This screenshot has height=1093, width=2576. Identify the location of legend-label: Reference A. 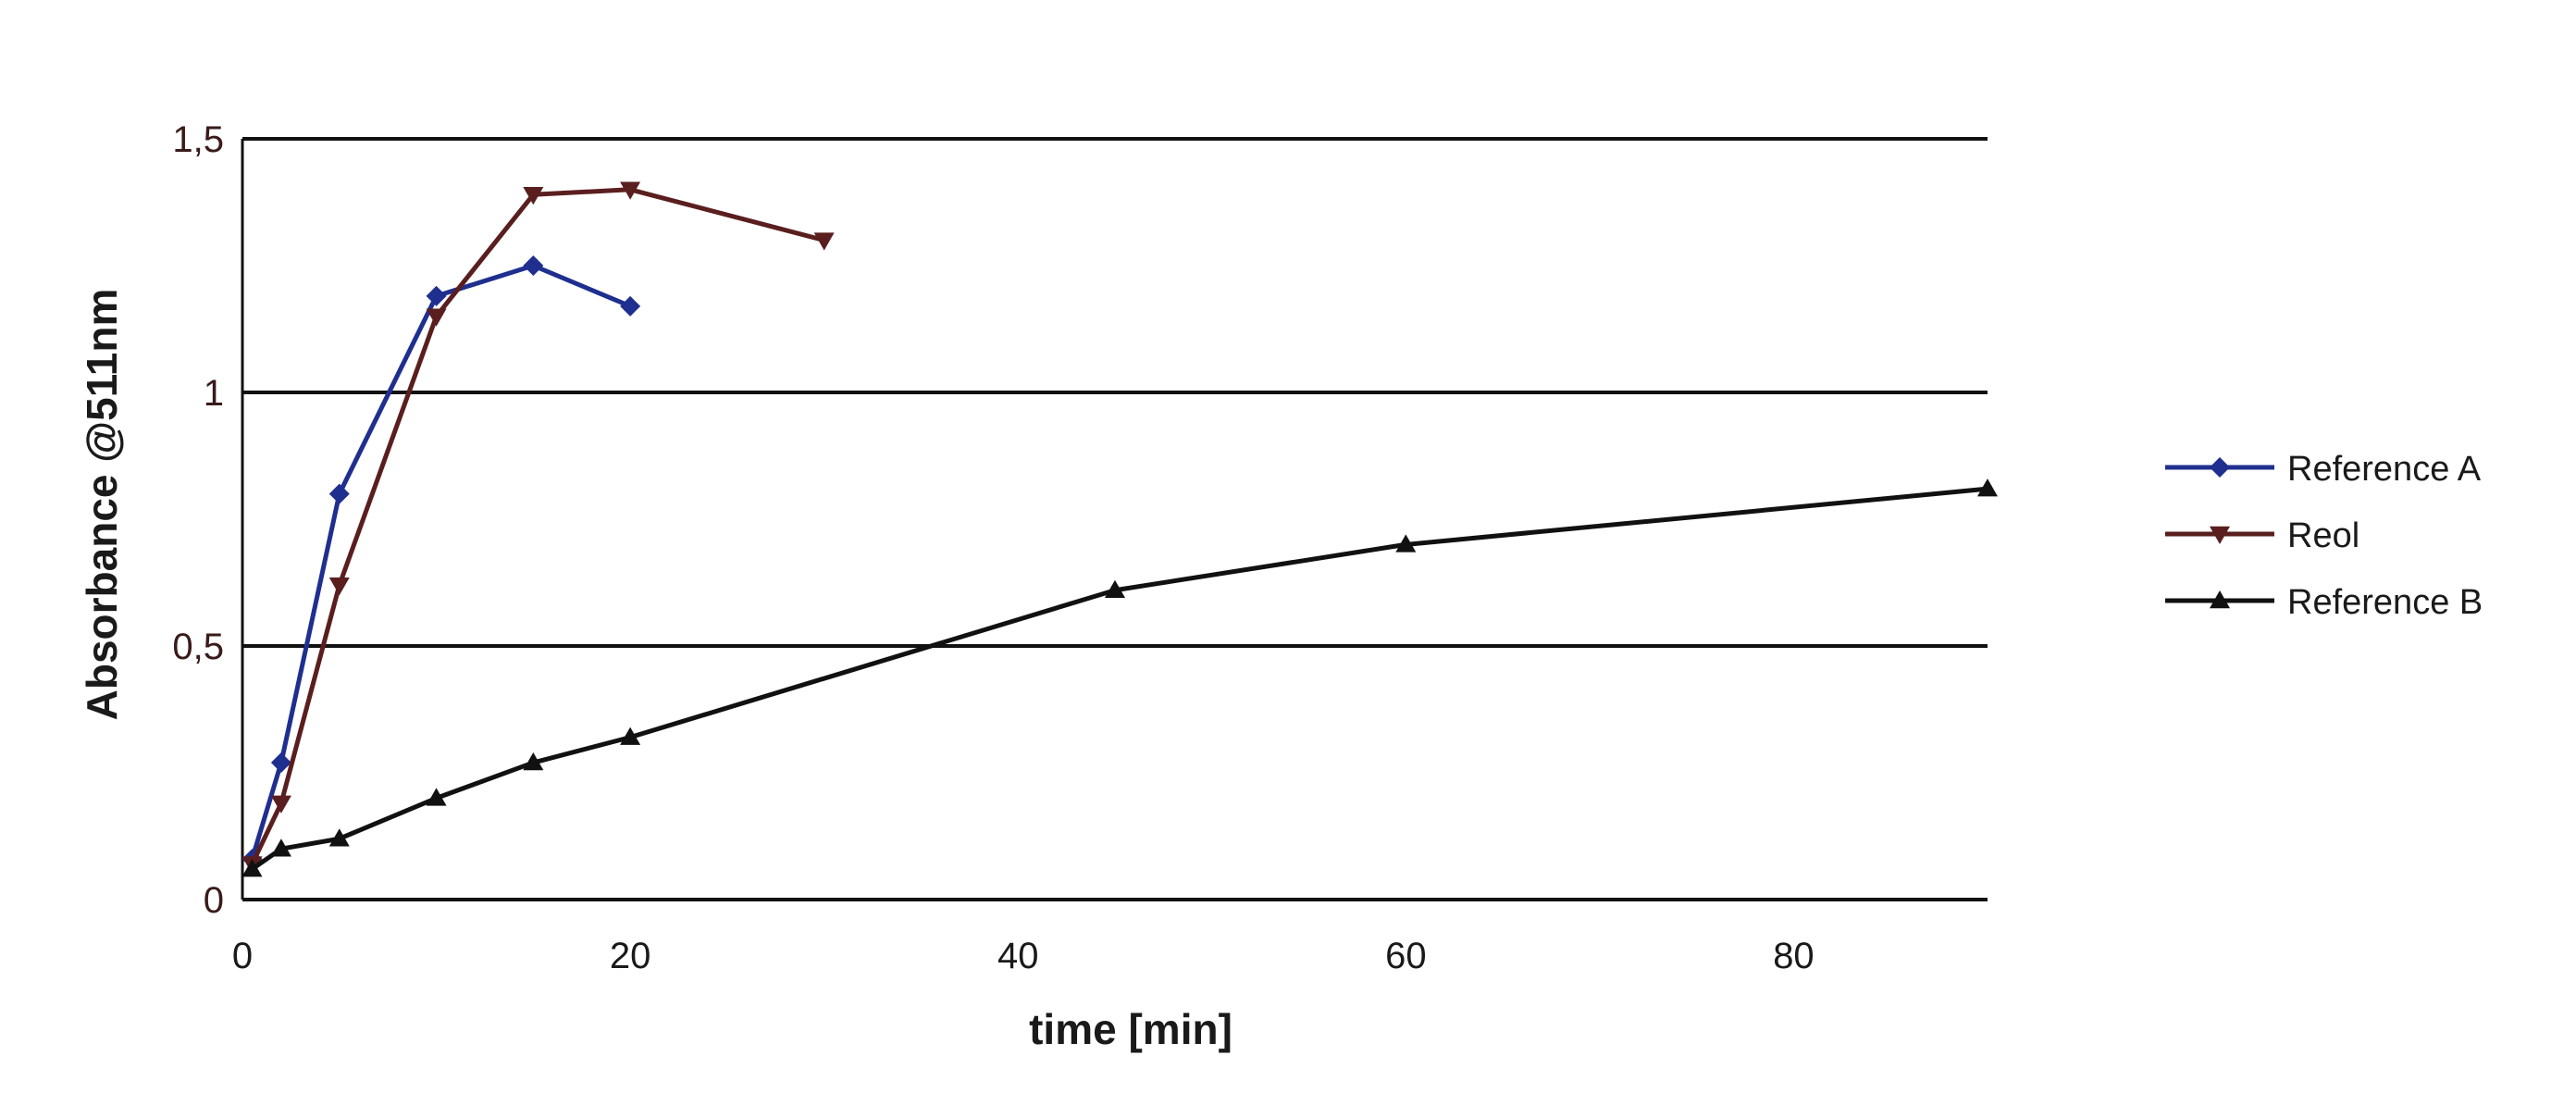
(2385, 469).